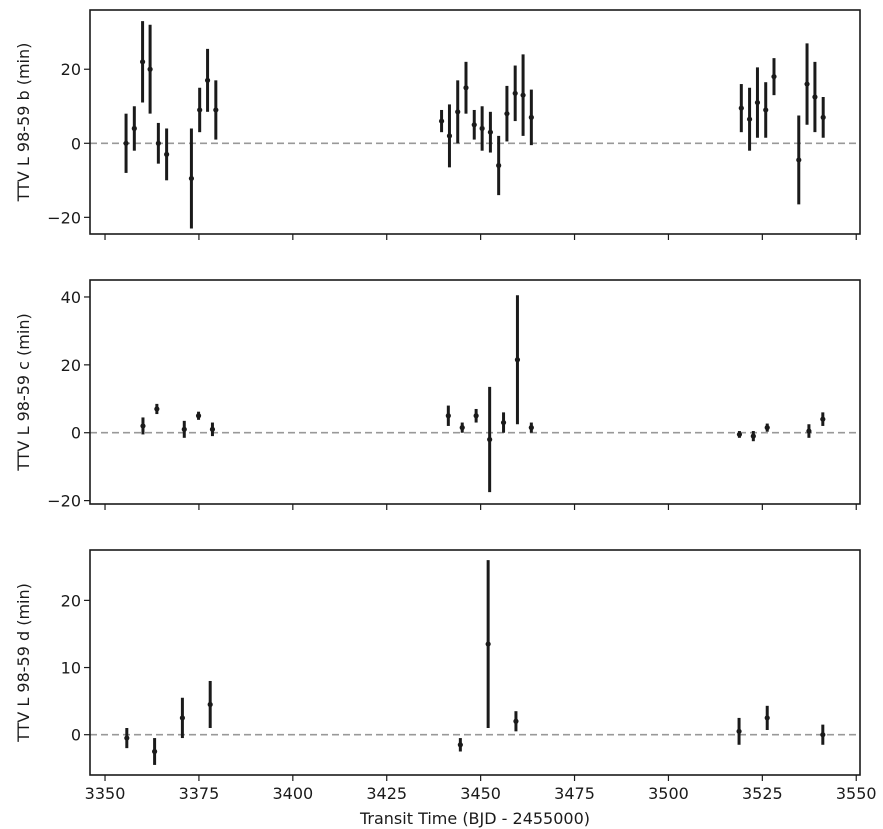  I want to click on x-tick-label: 3550, so click(856, 793).